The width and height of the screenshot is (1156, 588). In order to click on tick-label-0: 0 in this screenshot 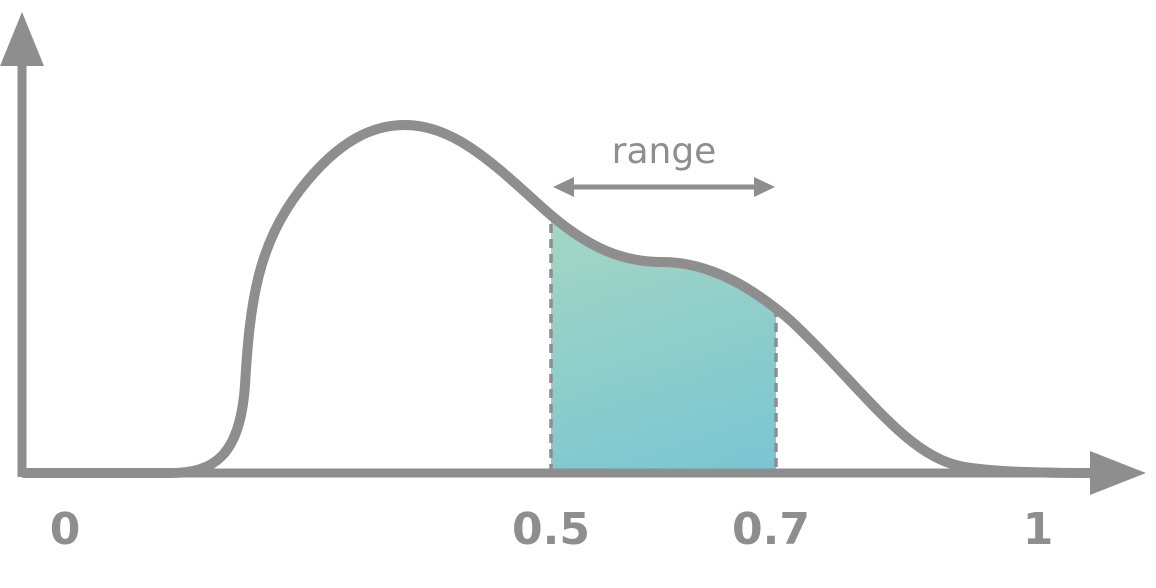, I will do `click(65, 529)`.